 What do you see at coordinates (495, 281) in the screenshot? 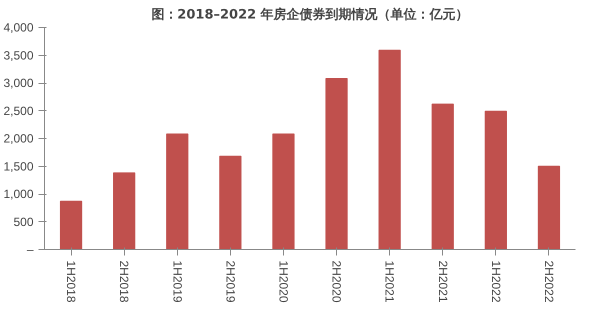
I see `x-tick-label: 1H2022` at bounding box center [495, 281].